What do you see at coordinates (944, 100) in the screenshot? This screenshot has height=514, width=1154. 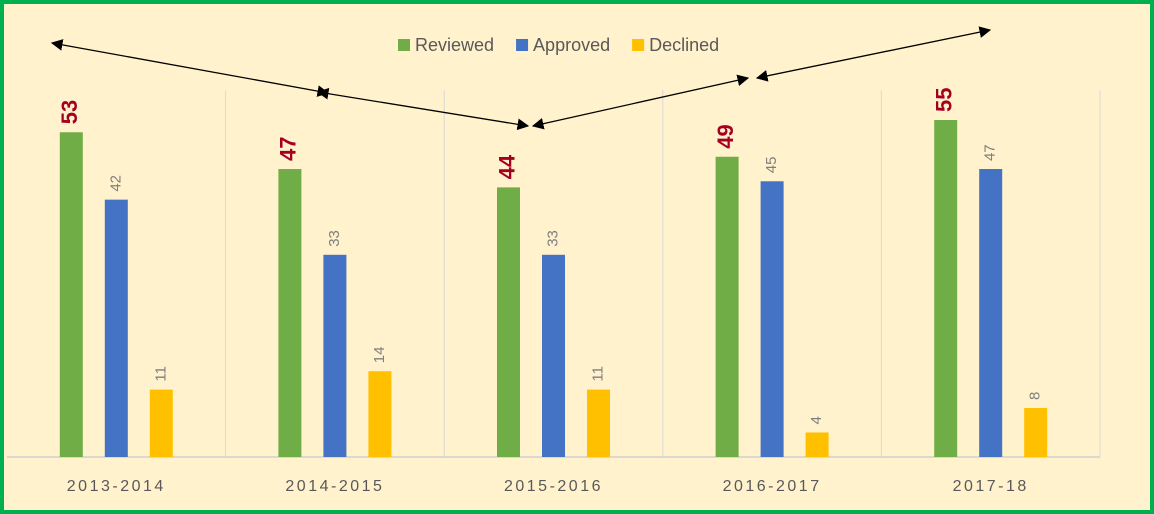 I see `data-label: 55` at bounding box center [944, 100].